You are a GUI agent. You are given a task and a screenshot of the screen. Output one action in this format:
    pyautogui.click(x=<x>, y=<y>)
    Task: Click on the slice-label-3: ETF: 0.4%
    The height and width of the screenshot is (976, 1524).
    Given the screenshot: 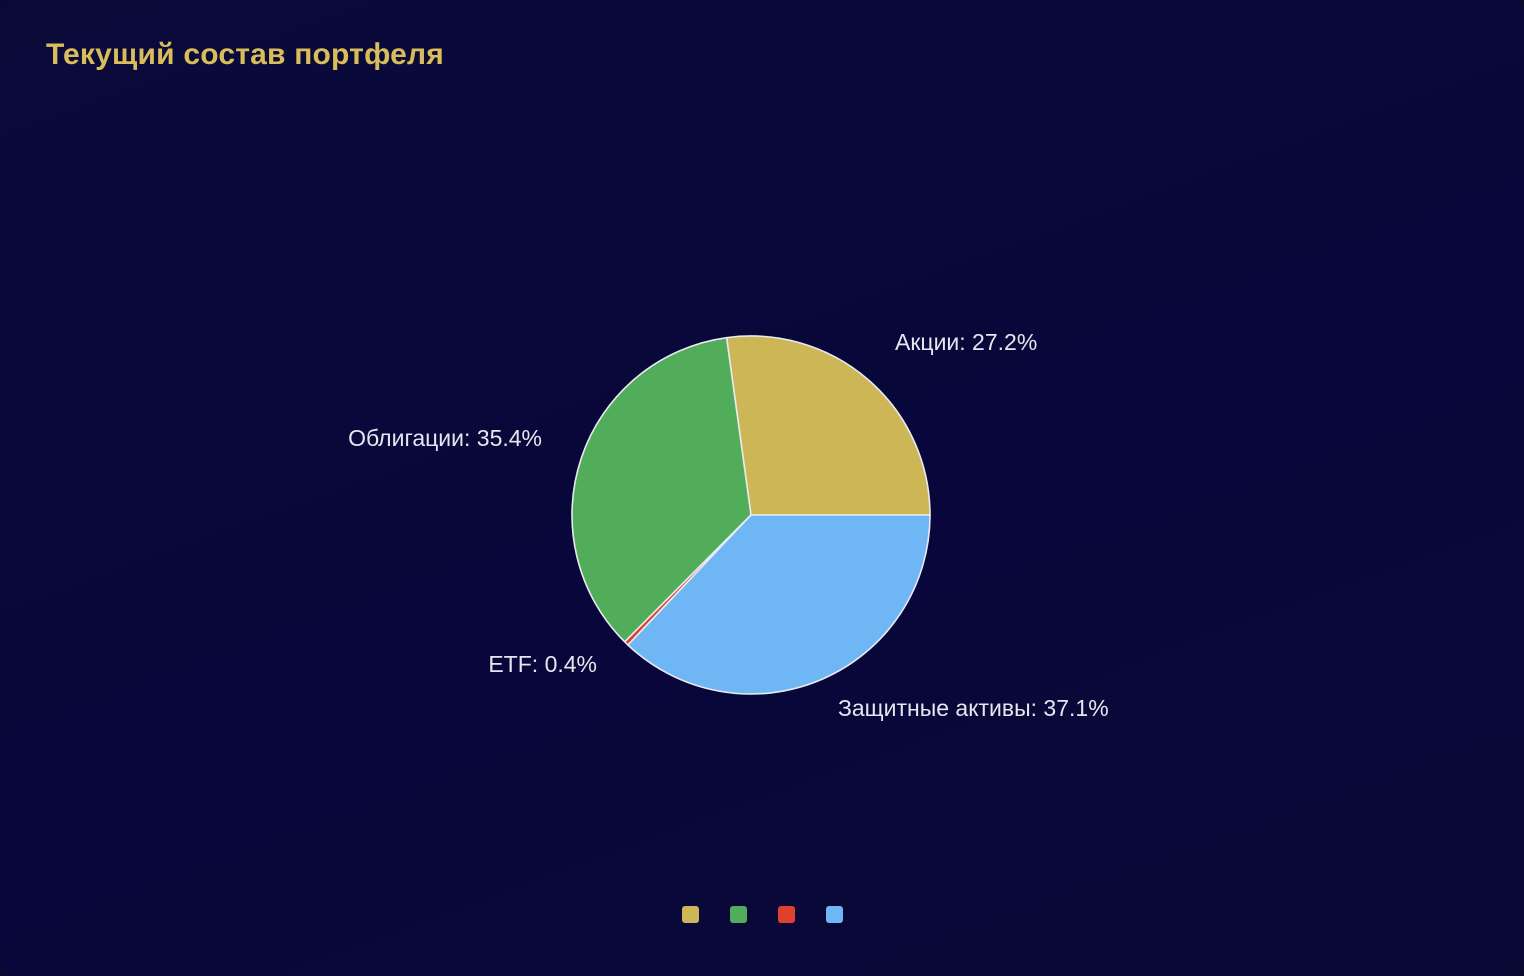 What is the action you would take?
    pyautogui.click(x=542, y=664)
    